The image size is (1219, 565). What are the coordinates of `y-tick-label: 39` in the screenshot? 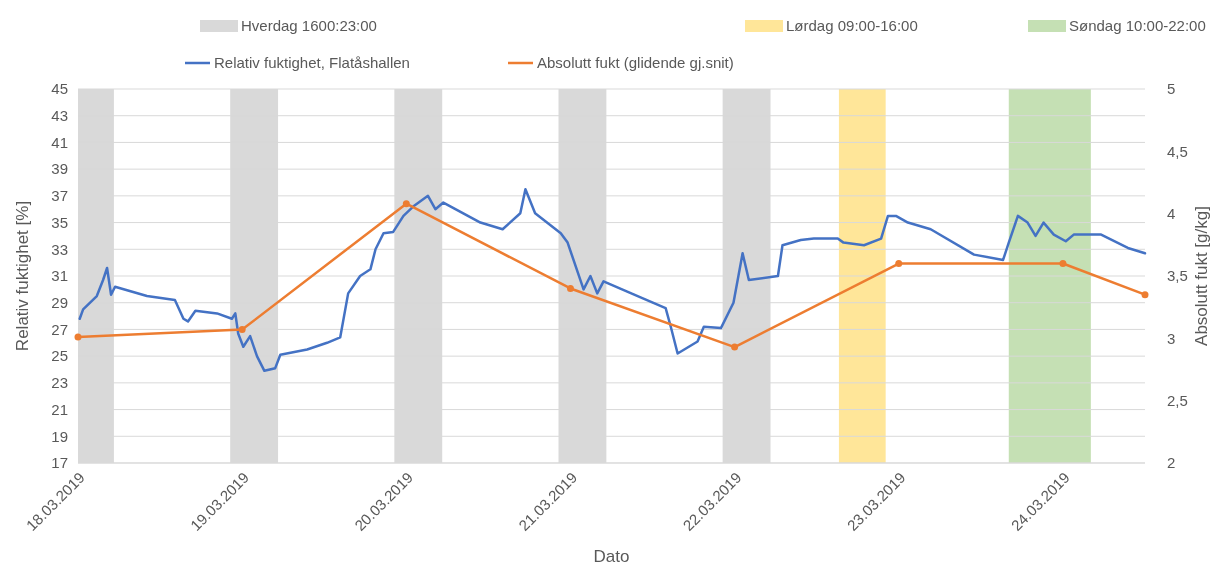 It's located at (59, 169).